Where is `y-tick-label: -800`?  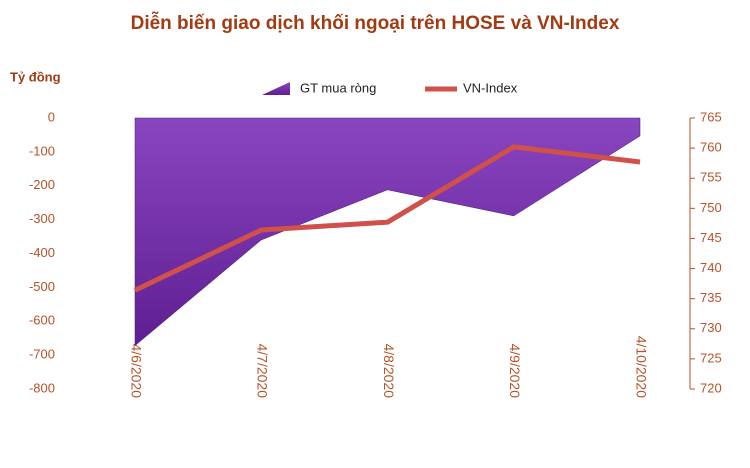 y-tick-label: -800 is located at coordinates (42, 387).